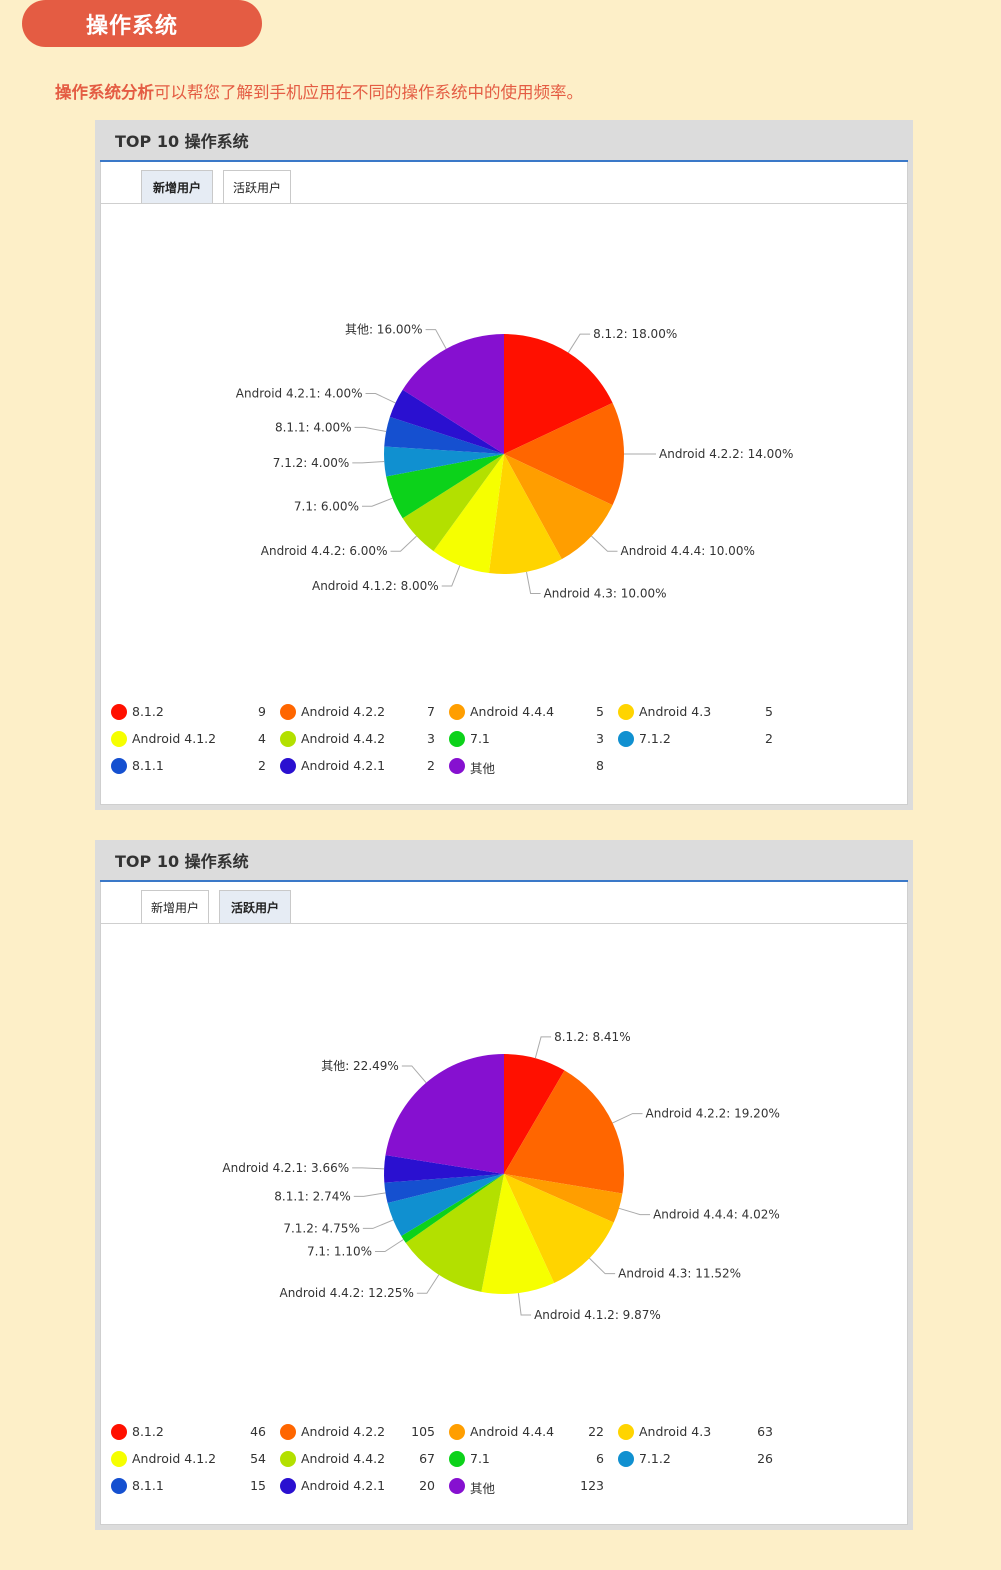  What do you see at coordinates (193, 712) in the screenshot?
I see `legend-item-8-1-2: 8.1.2 9` at bounding box center [193, 712].